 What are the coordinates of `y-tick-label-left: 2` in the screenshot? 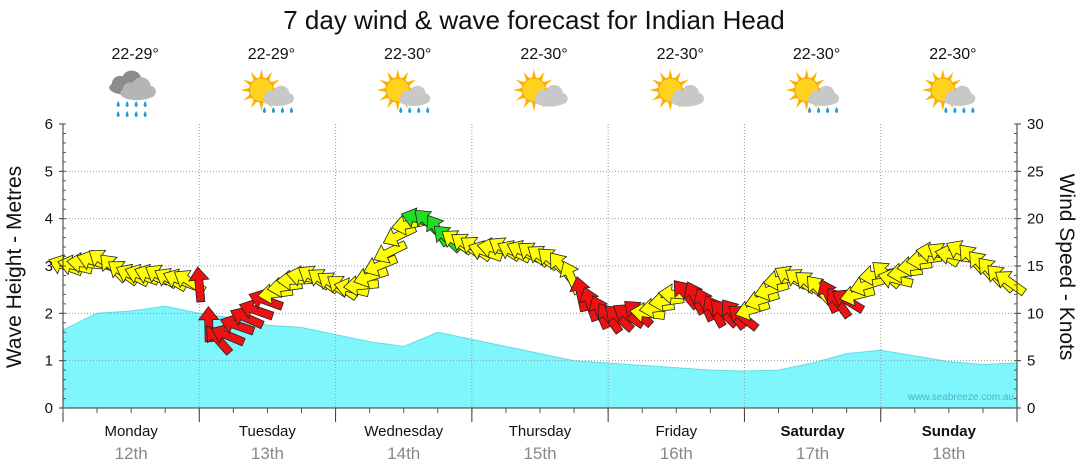 It's located at (49, 313).